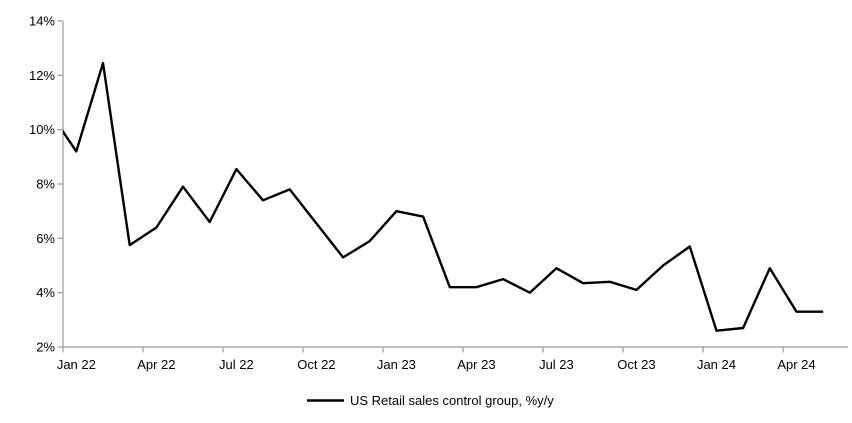 The width and height of the screenshot is (852, 423). Describe the element at coordinates (42, 129) in the screenshot. I see `y-axis-tick-label: 10%` at that location.